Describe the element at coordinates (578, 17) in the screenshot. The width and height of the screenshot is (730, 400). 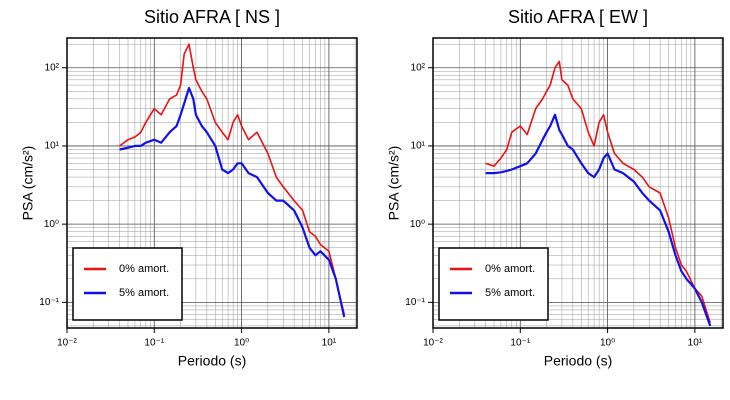
I see `chart-title: Sitio AFRA [ EW ]` at that location.